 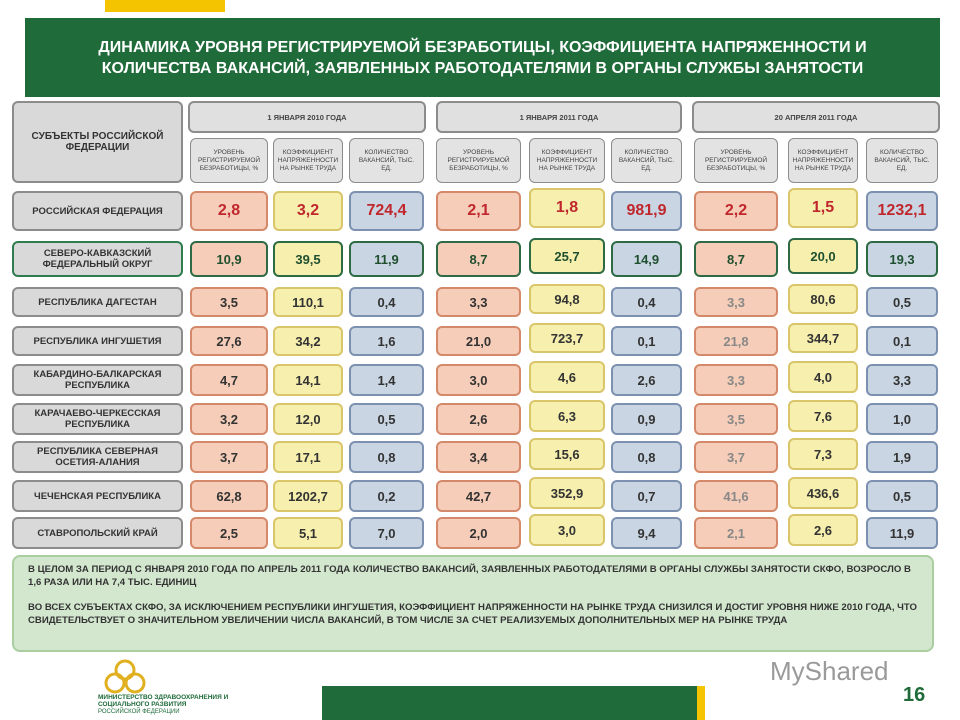 What do you see at coordinates (97, 259) in the screenshot?
I see `region-name: СЕВЕРО-КАВКАЗСКИЙ ФЕДЕРАЛЬНЫЙ ОКРУГ` at bounding box center [97, 259].